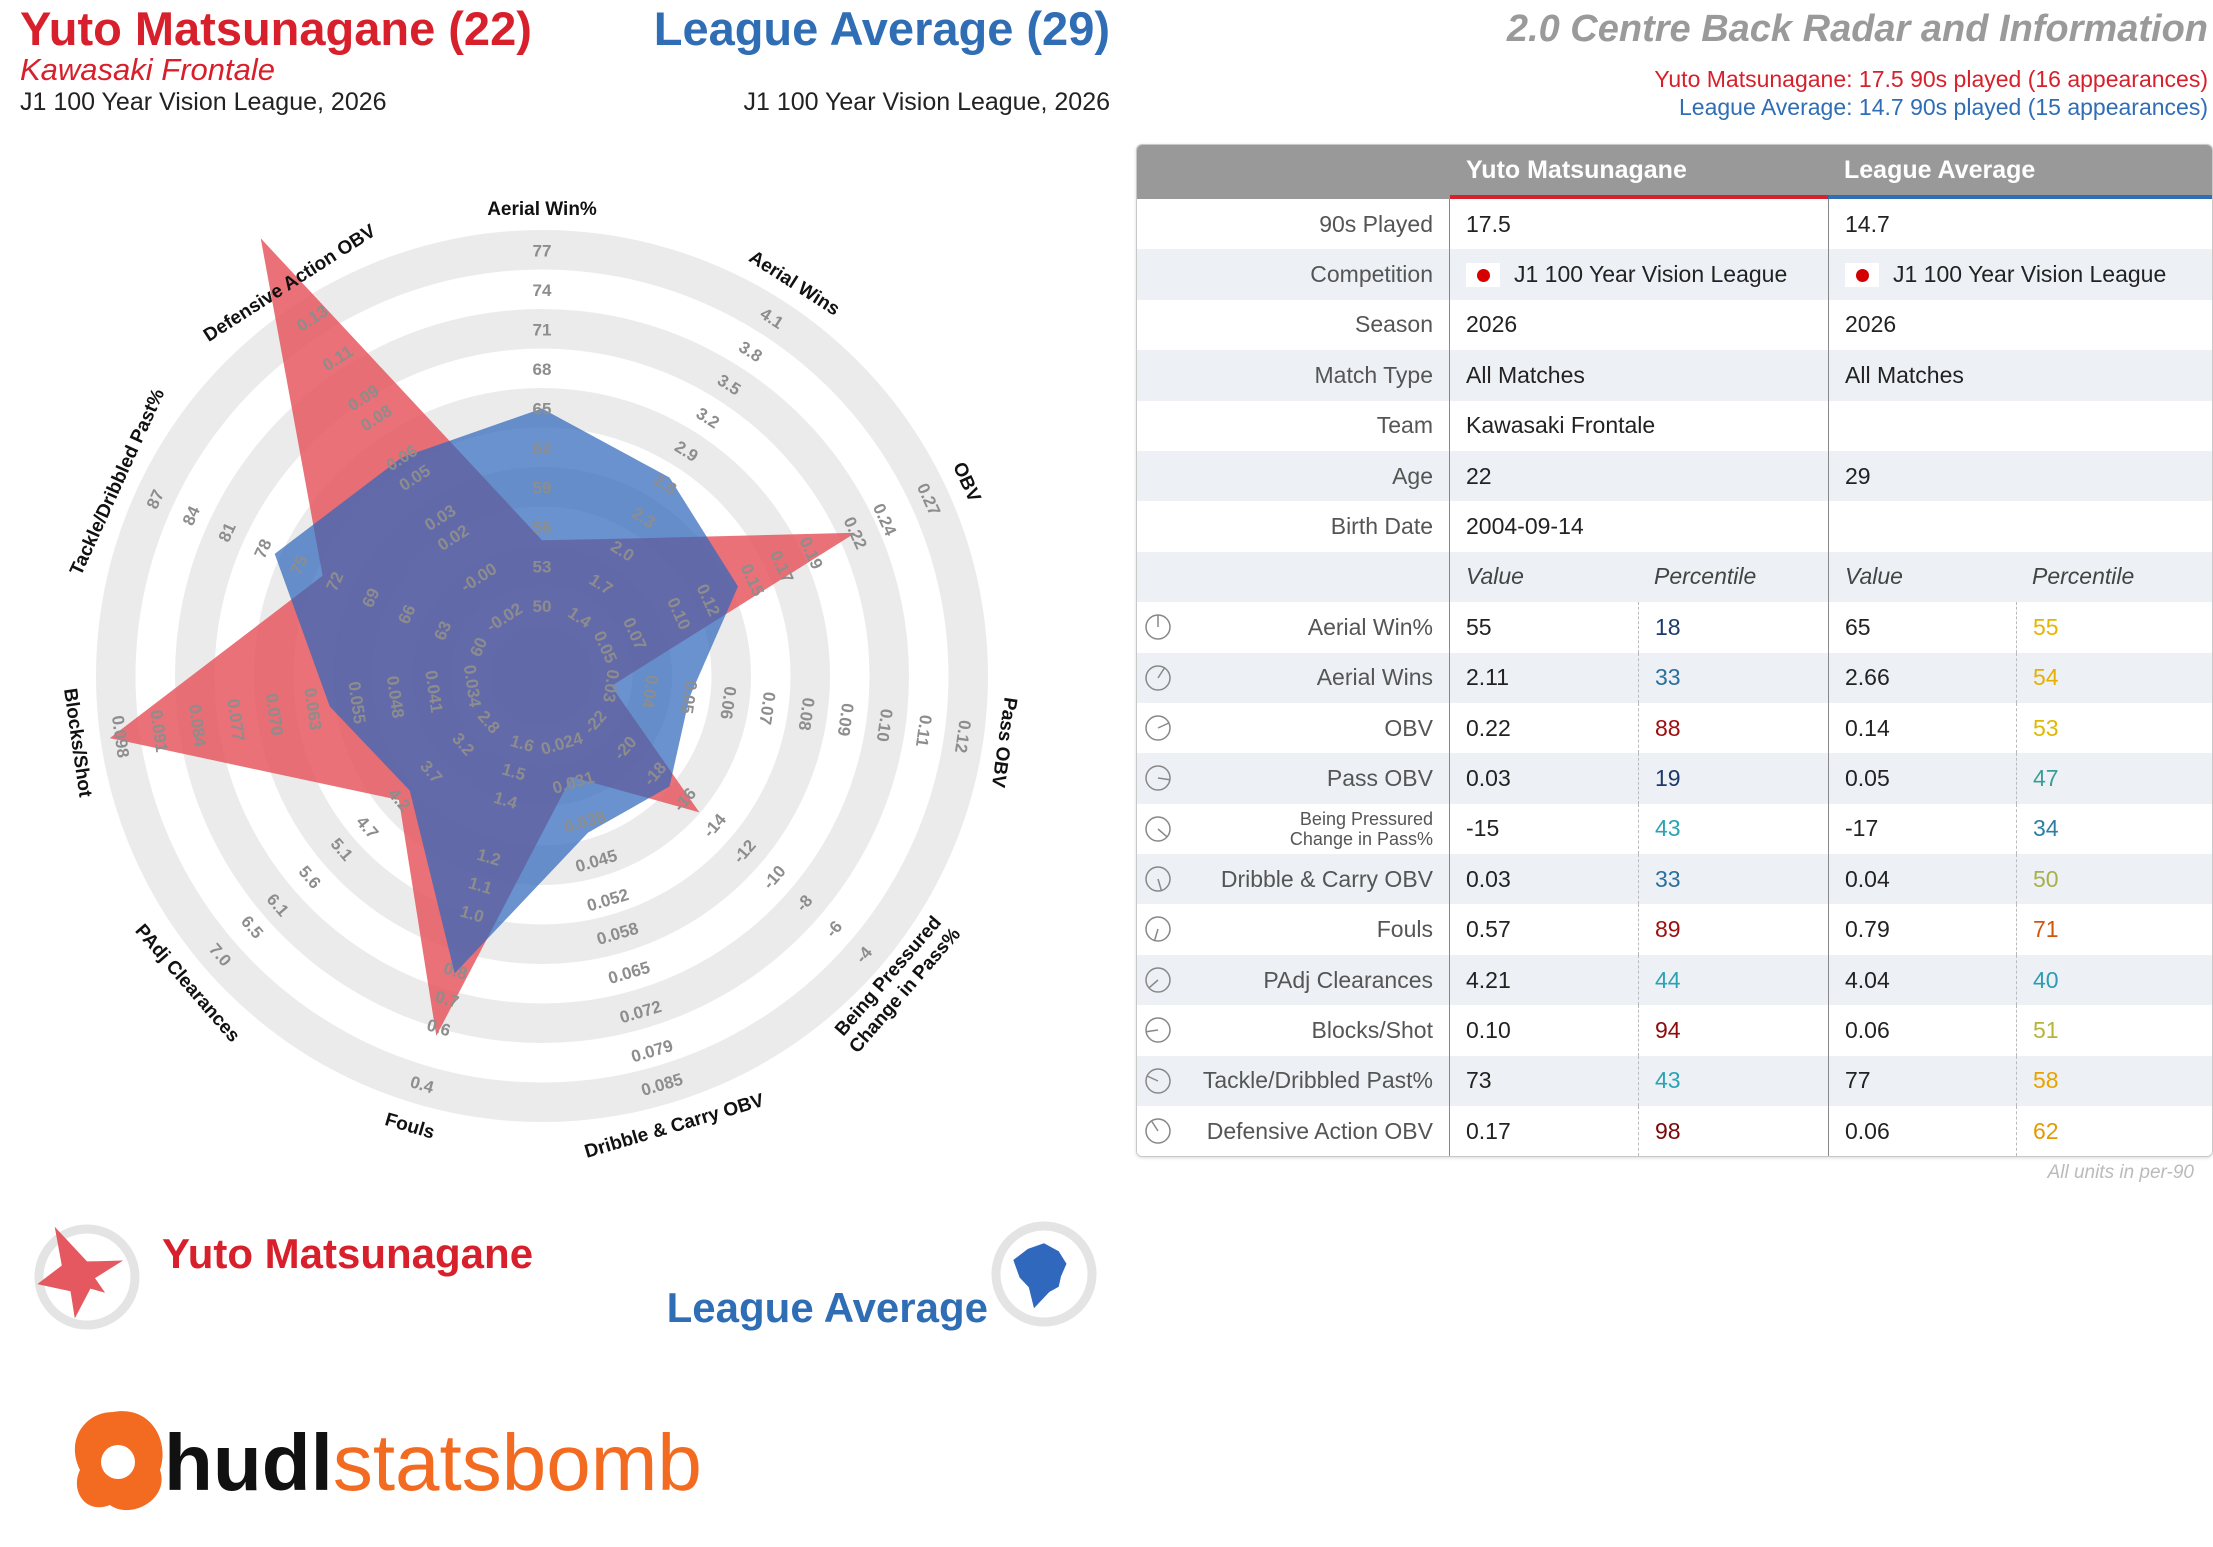 This screenshot has height=1547, width=2213. I want to click on legend-label: Yuto Matsunagane, so click(347, 1253).